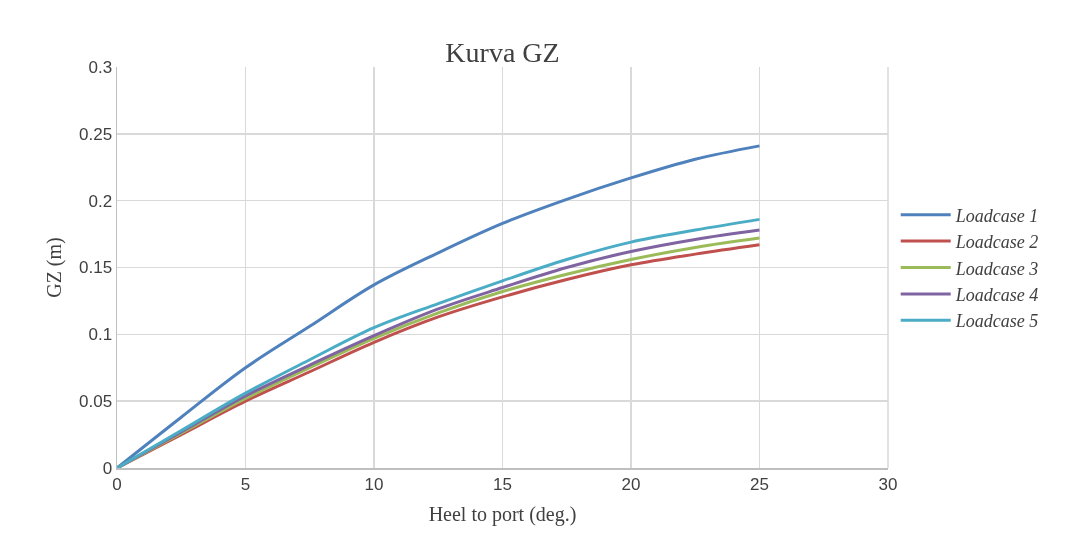 This screenshot has width=1071, height=554. What do you see at coordinates (502, 484) in the screenshot?
I see `x-tick-label: 15` at bounding box center [502, 484].